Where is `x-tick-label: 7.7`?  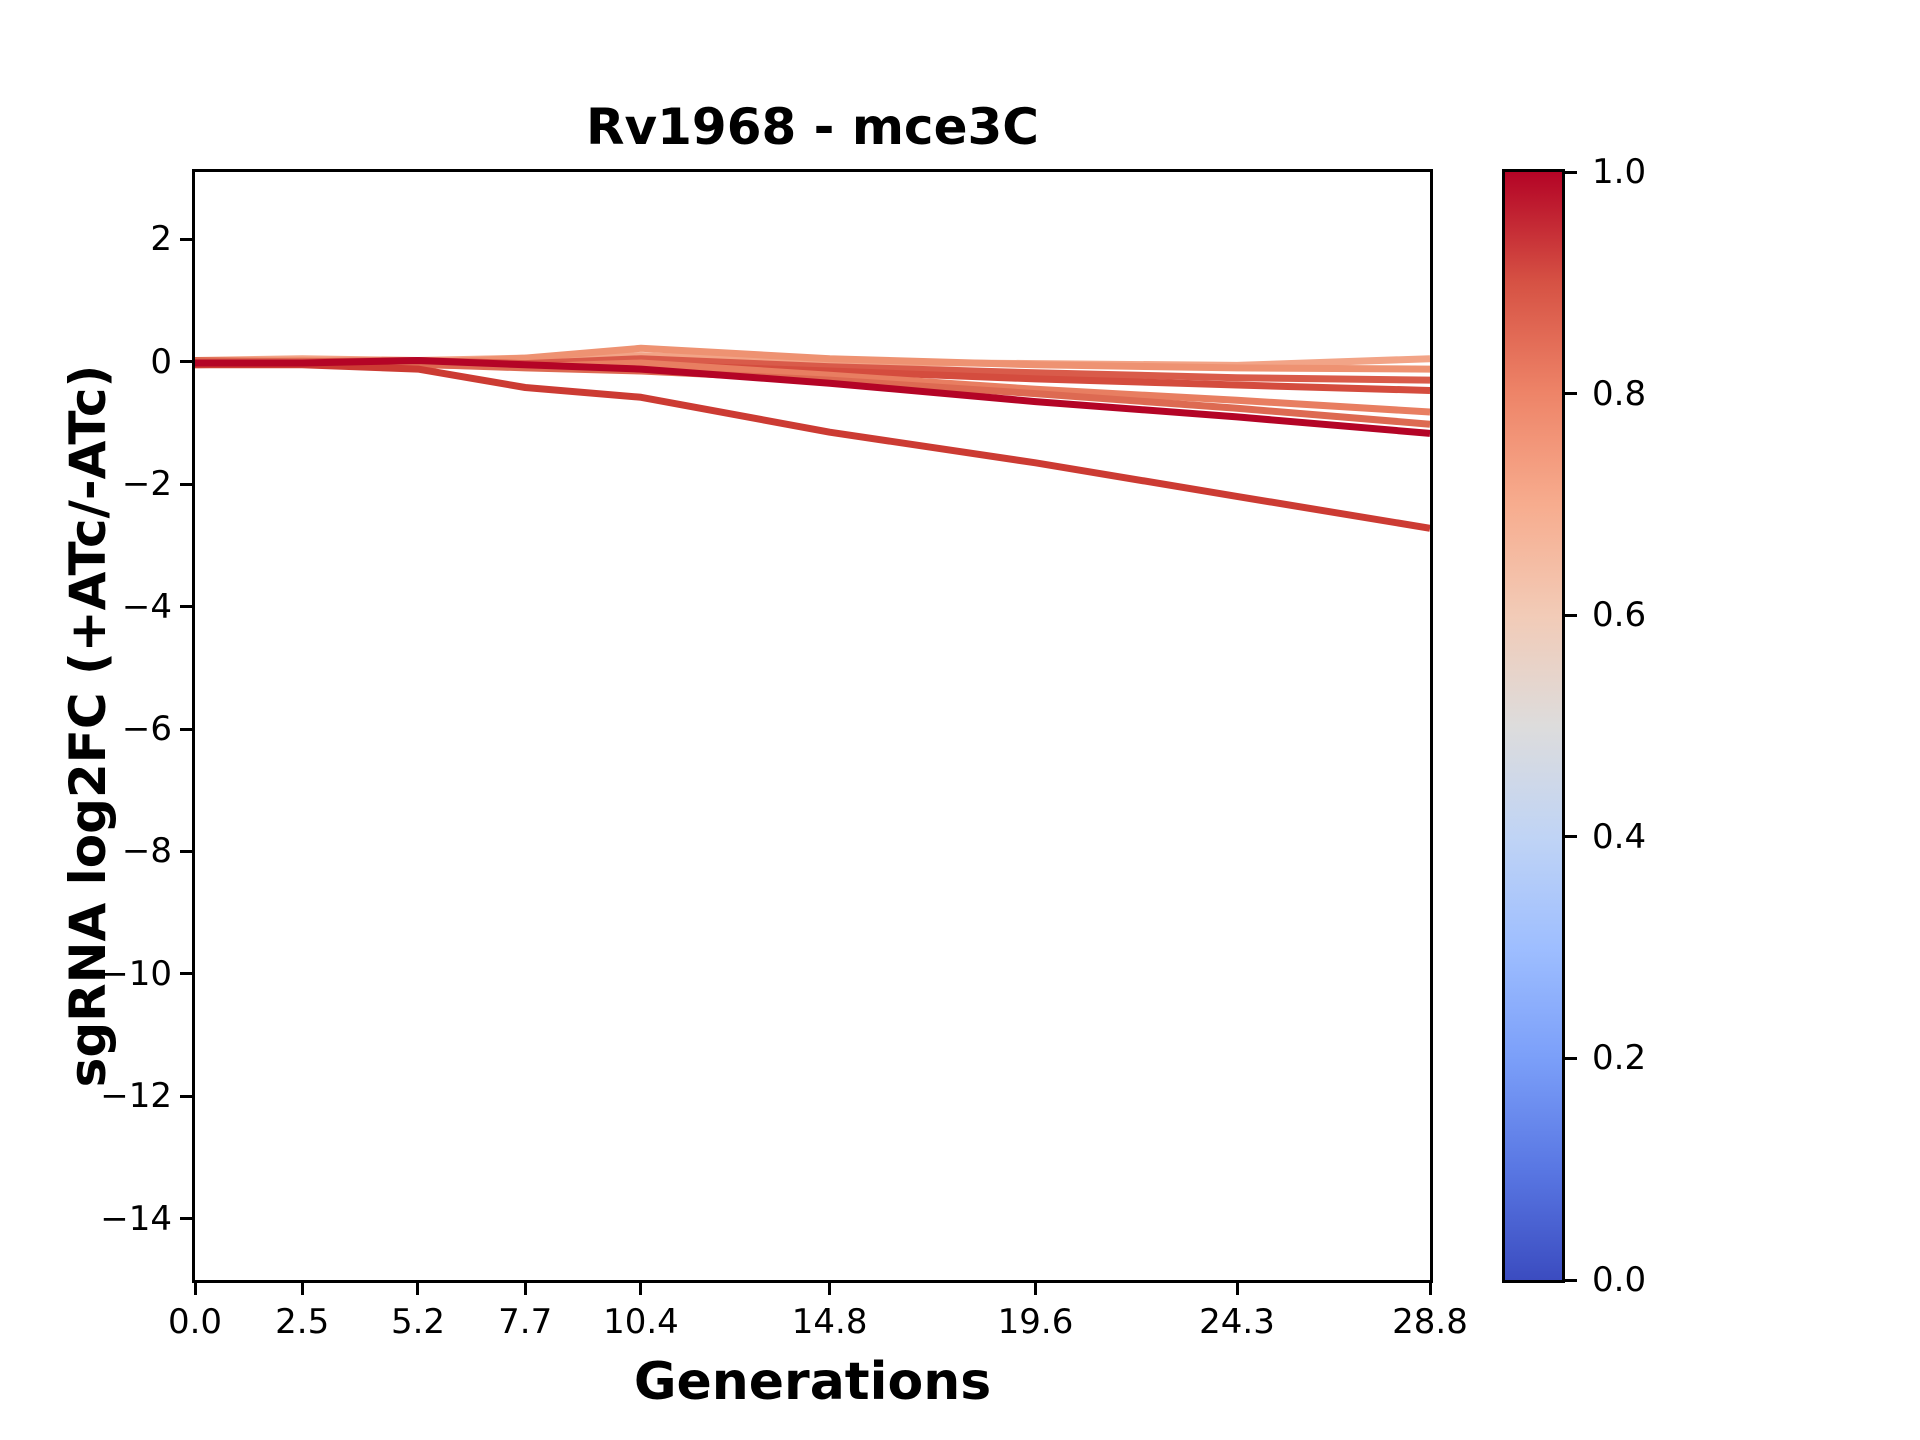
x-tick-label: 7.7 is located at coordinates (525, 1322).